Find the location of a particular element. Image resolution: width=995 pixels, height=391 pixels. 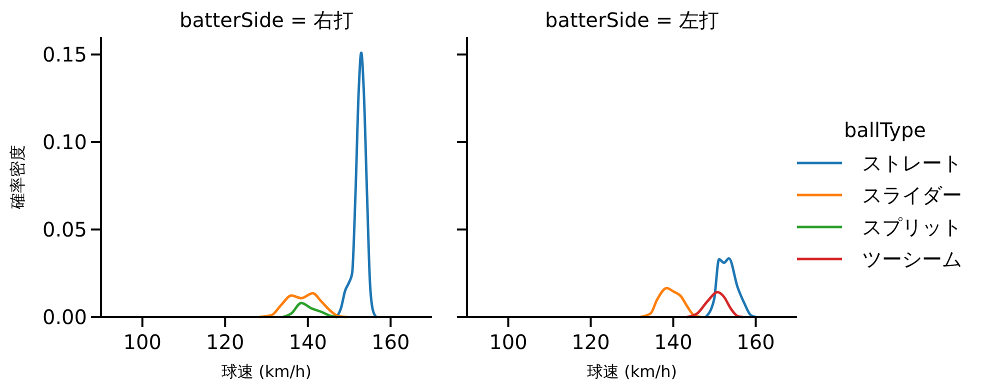

chart-title: batterSide = 左打 is located at coordinates (632, 20).